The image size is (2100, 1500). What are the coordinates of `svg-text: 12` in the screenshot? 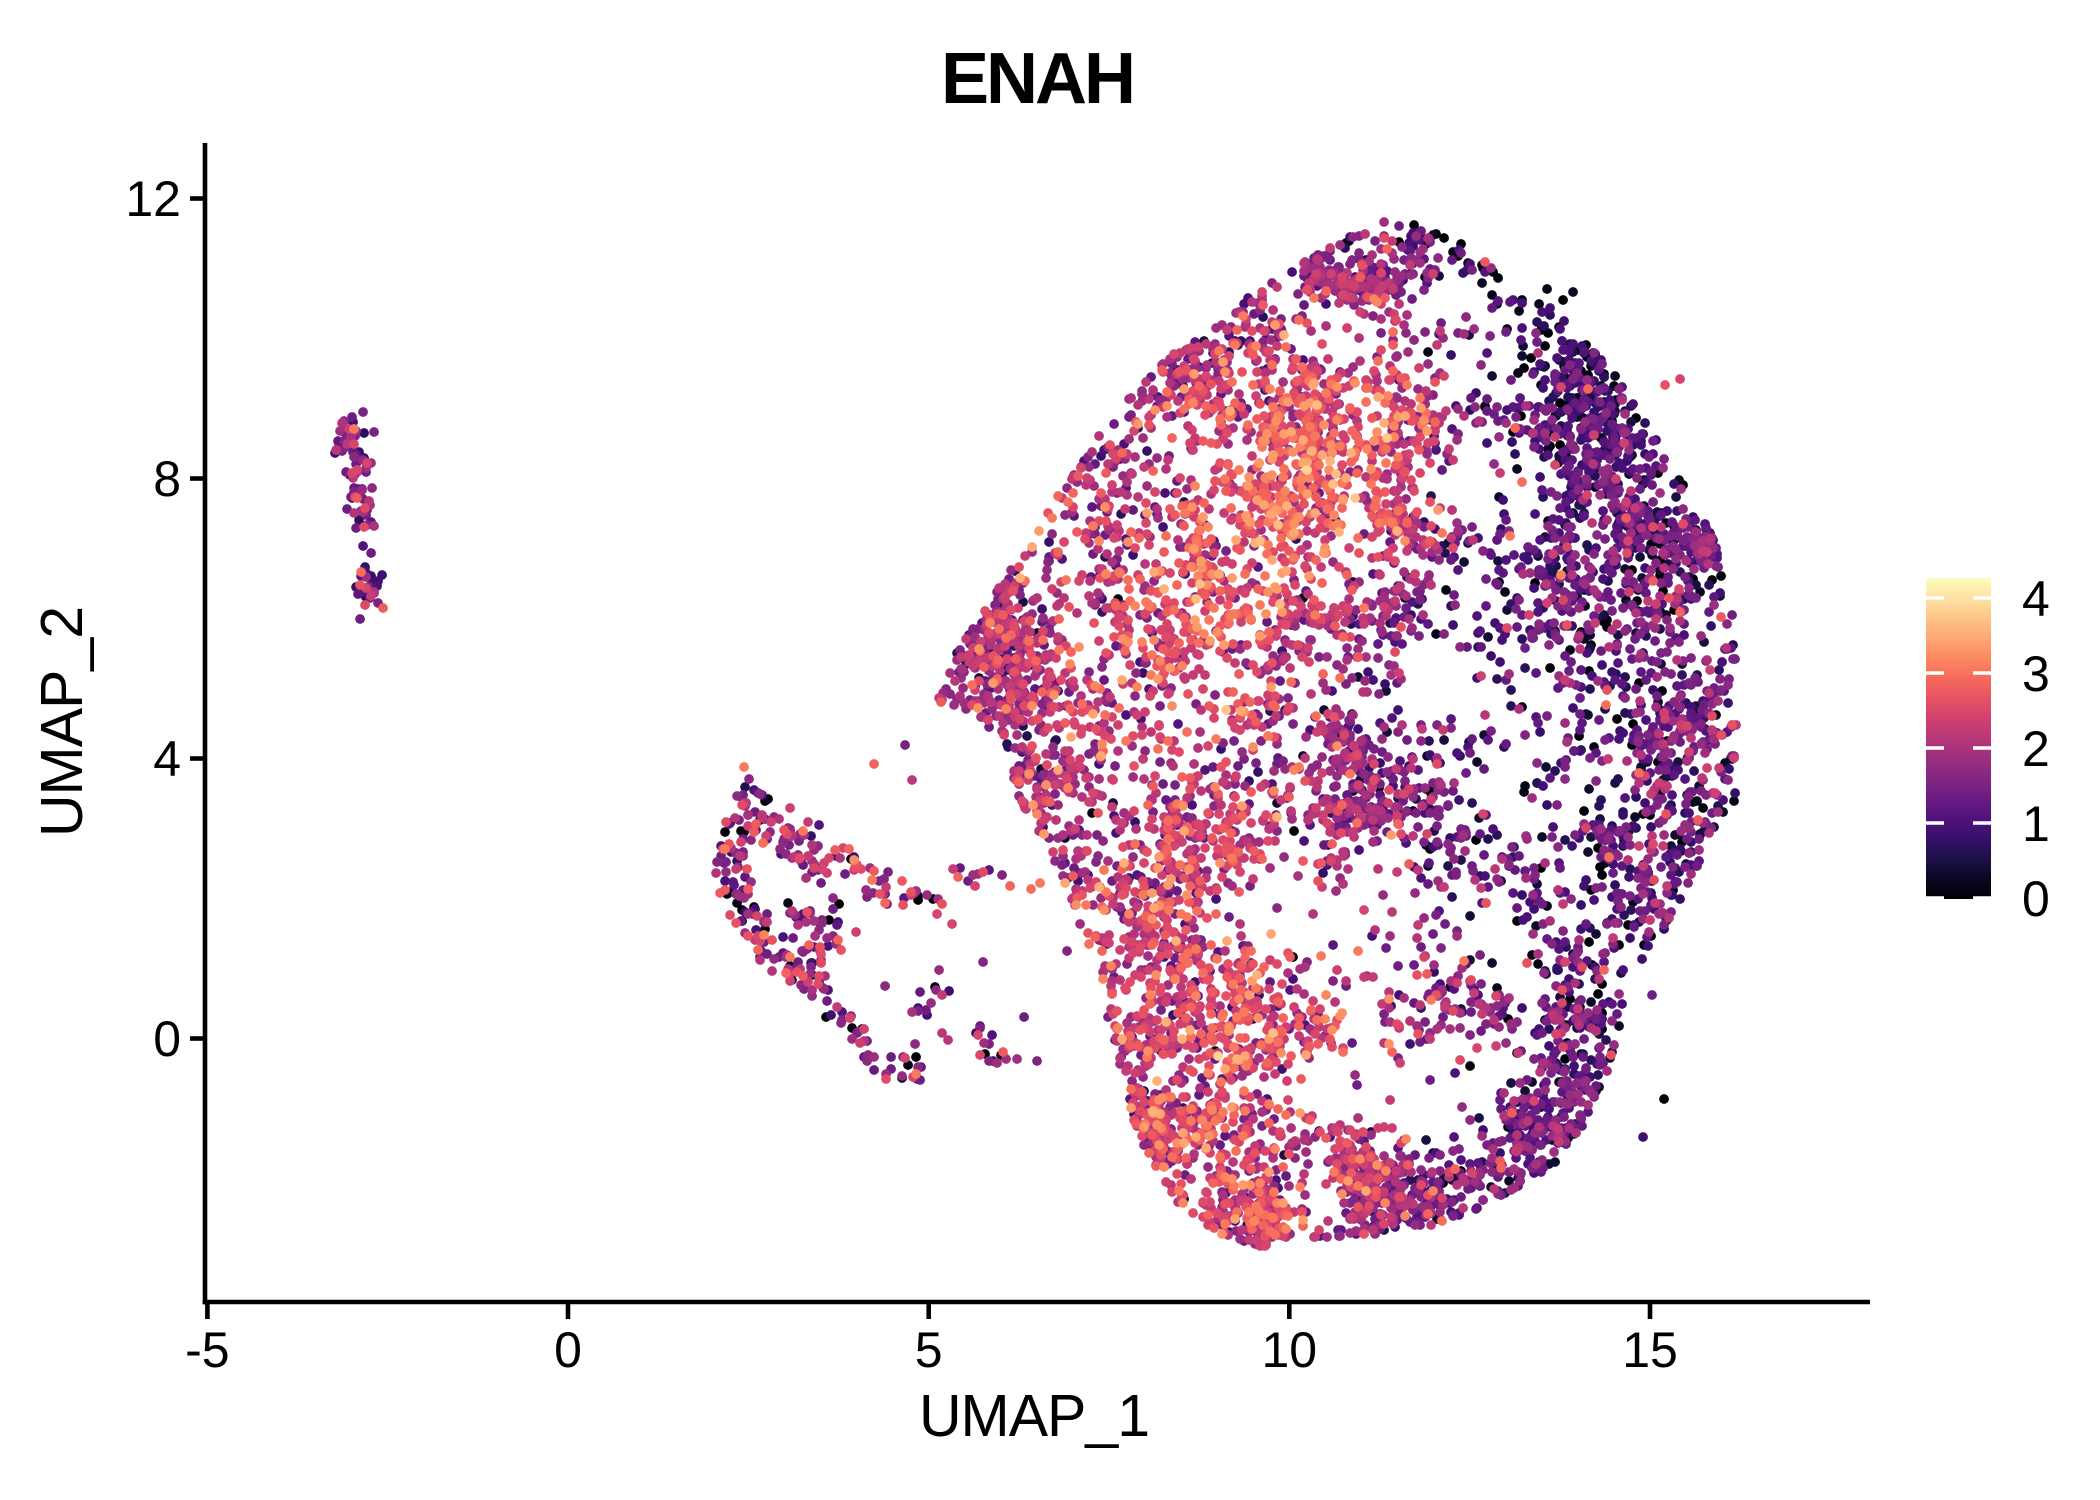 It's located at (153, 199).